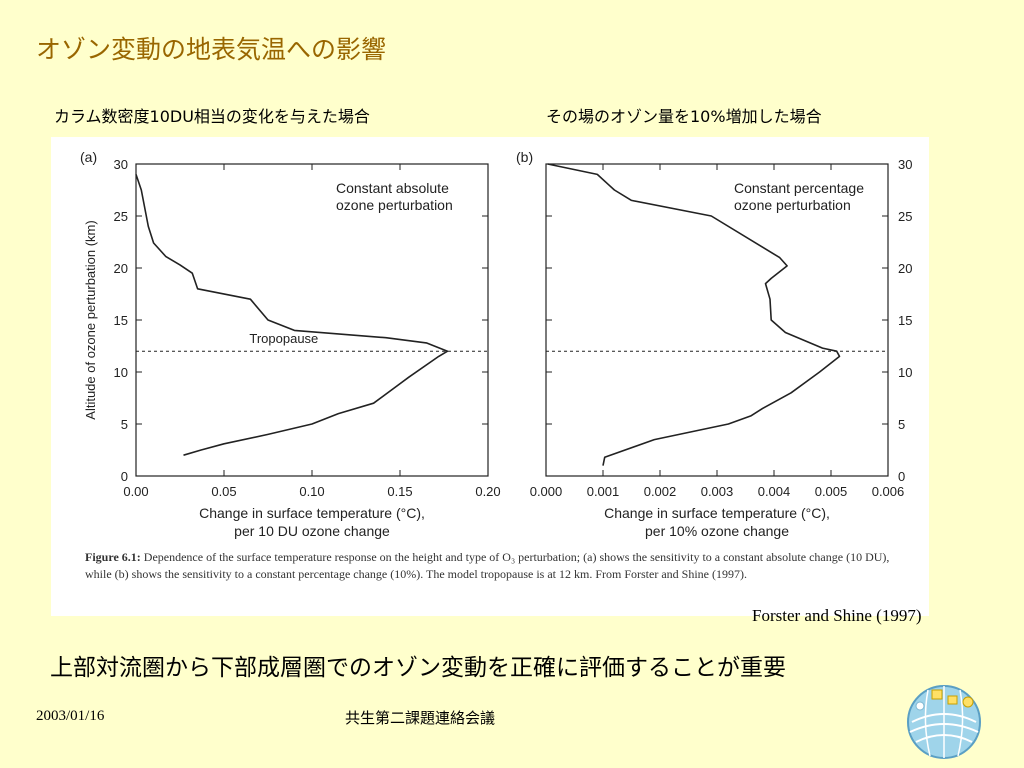 The height and width of the screenshot is (768, 1024). Describe the element at coordinates (121, 164) in the screenshot. I see `y-tick-label-a: 30` at that location.